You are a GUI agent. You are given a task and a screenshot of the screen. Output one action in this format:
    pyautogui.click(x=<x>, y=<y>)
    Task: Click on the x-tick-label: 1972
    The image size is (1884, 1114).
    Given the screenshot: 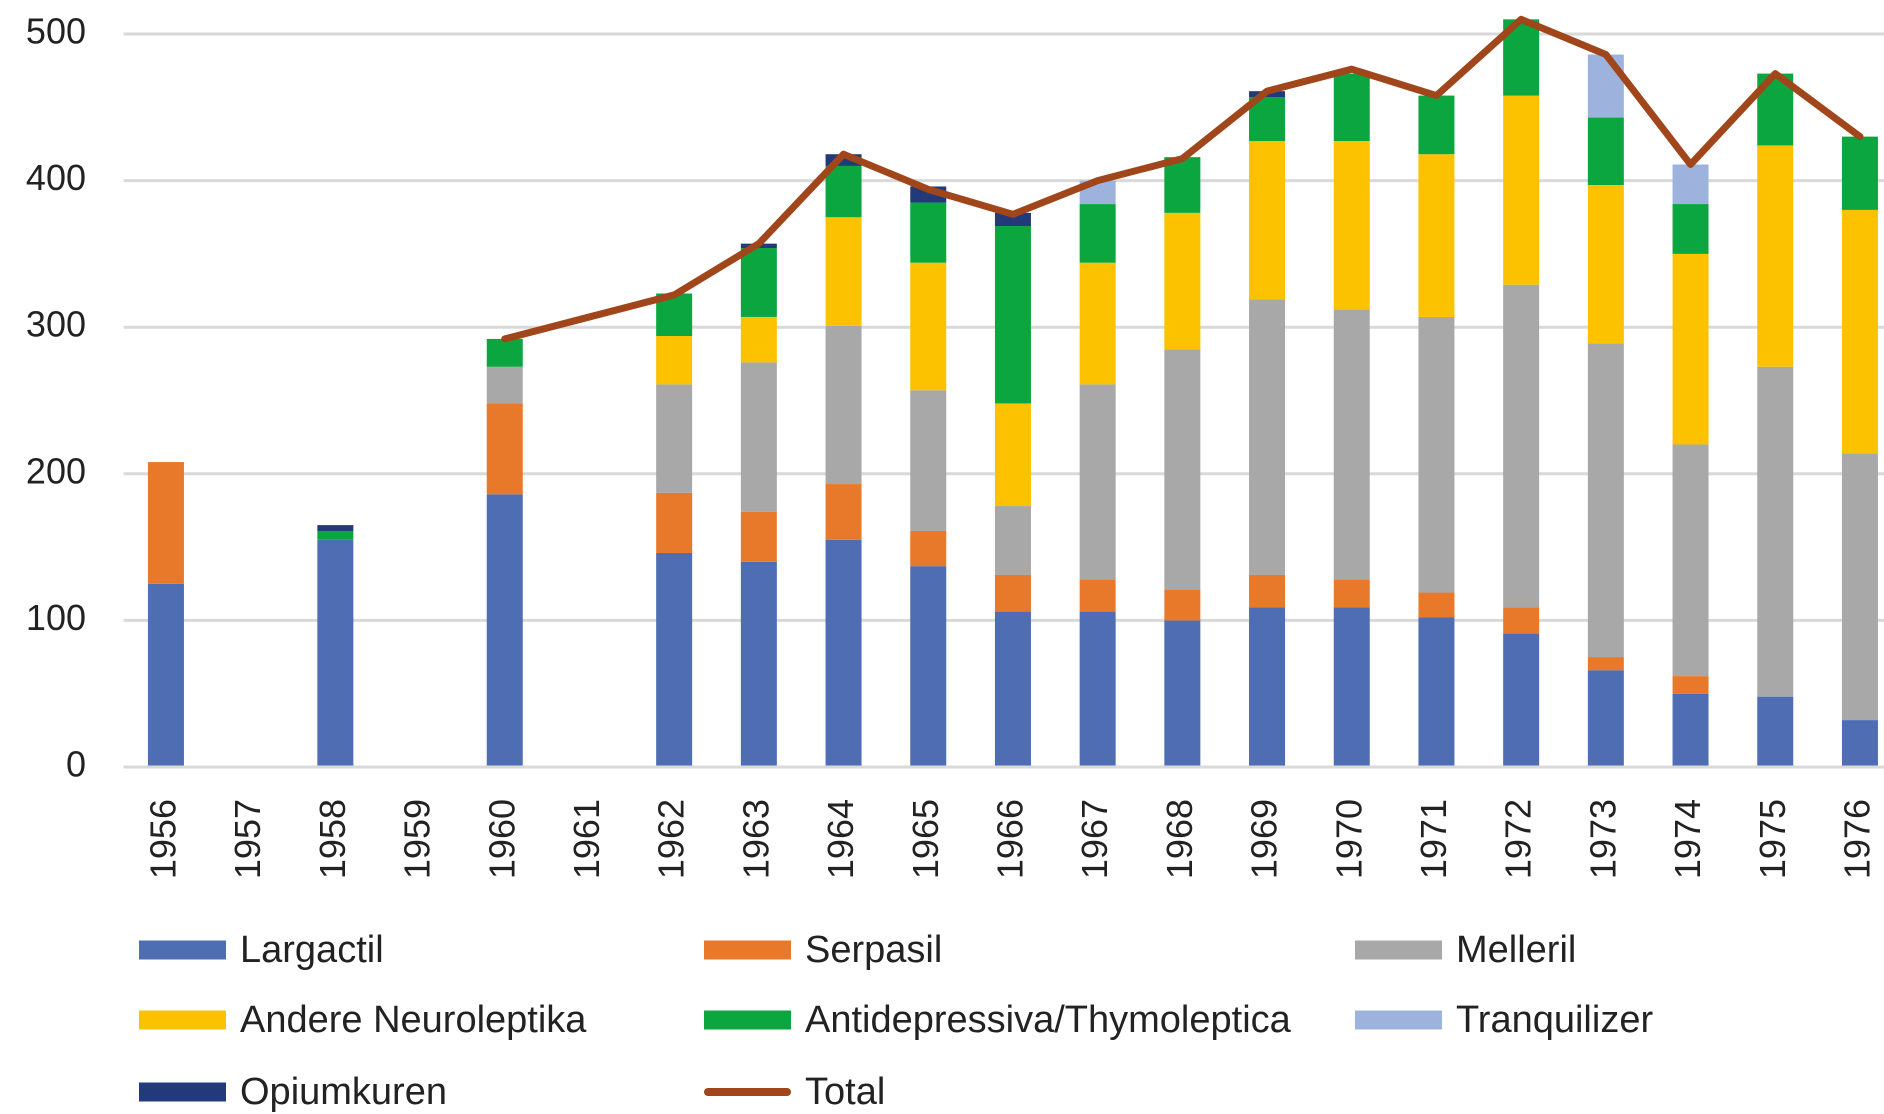 What is the action you would take?
    pyautogui.click(x=1518, y=839)
    